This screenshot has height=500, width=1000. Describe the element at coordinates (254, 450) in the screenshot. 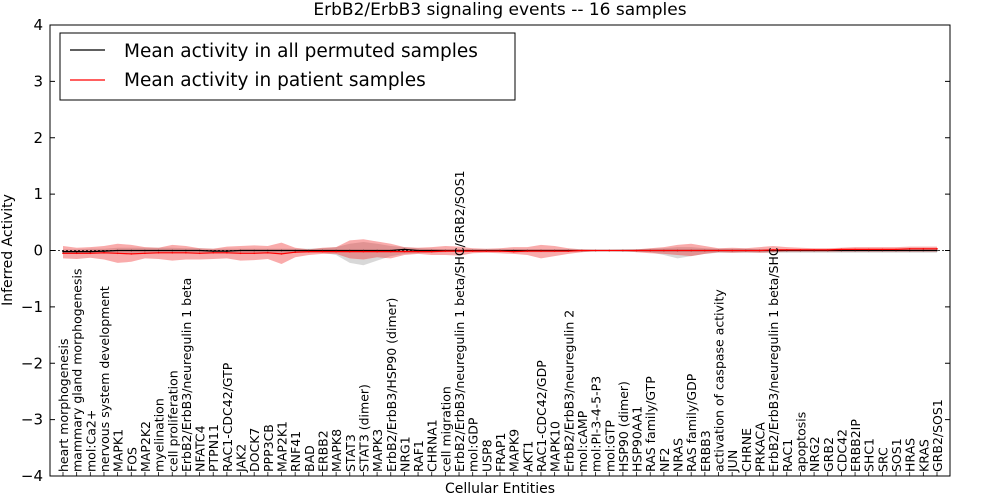

I see `x-tick-label: DOCK7` at that location.